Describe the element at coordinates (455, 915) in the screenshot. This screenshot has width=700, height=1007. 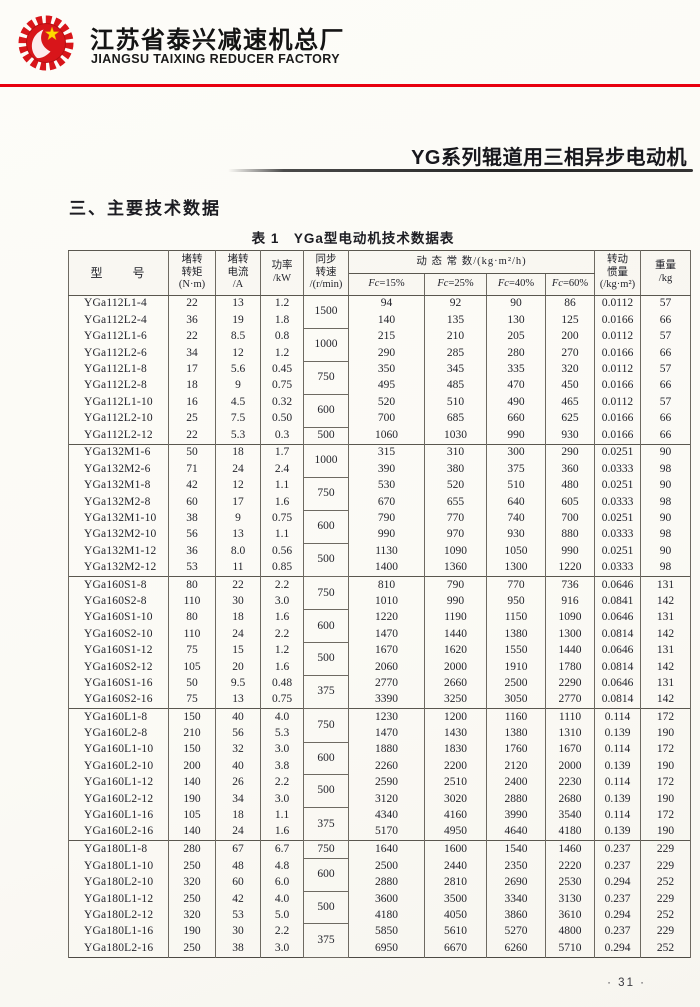
I see `fc25-cell: 4050` at that location.